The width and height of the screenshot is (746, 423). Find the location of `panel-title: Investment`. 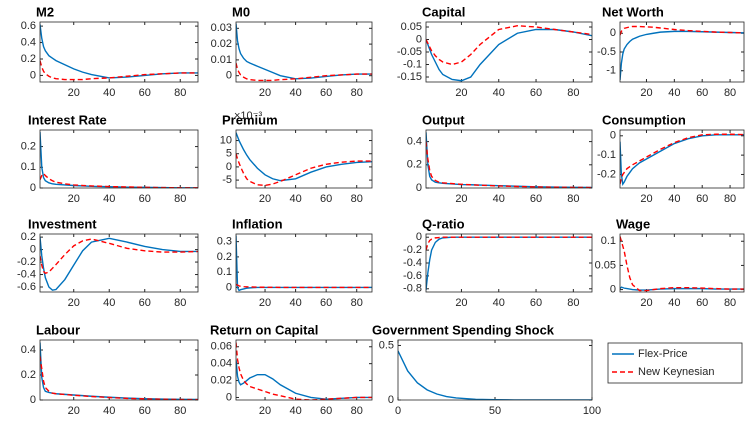

panel-title: Investment is located at coordinates (62, 223).